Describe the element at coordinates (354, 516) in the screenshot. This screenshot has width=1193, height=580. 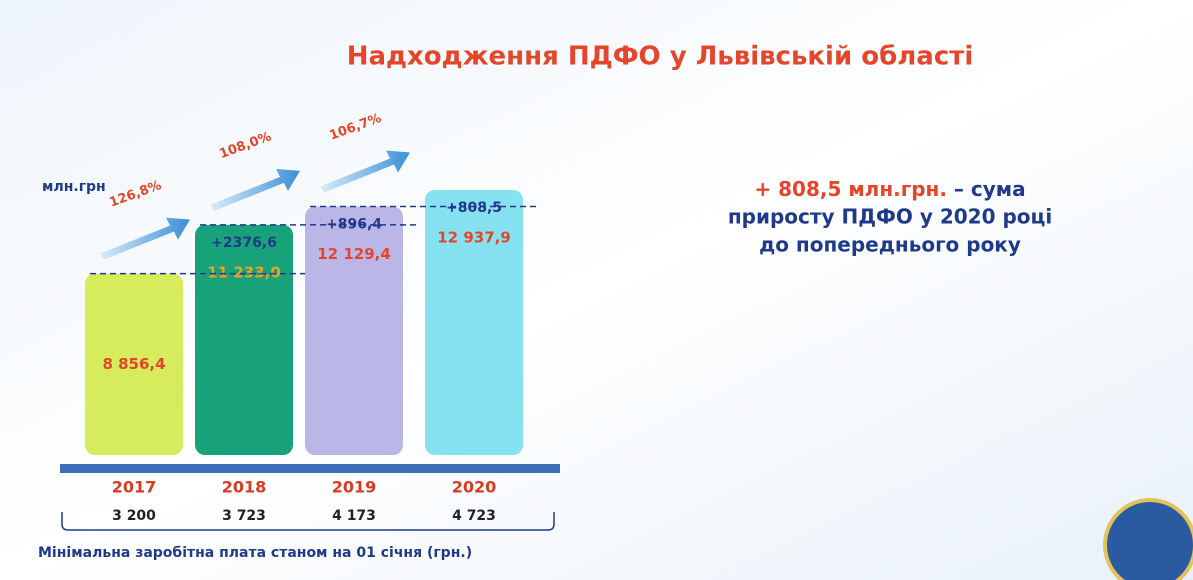
I see `min-wage-value: 4 173` at that location.